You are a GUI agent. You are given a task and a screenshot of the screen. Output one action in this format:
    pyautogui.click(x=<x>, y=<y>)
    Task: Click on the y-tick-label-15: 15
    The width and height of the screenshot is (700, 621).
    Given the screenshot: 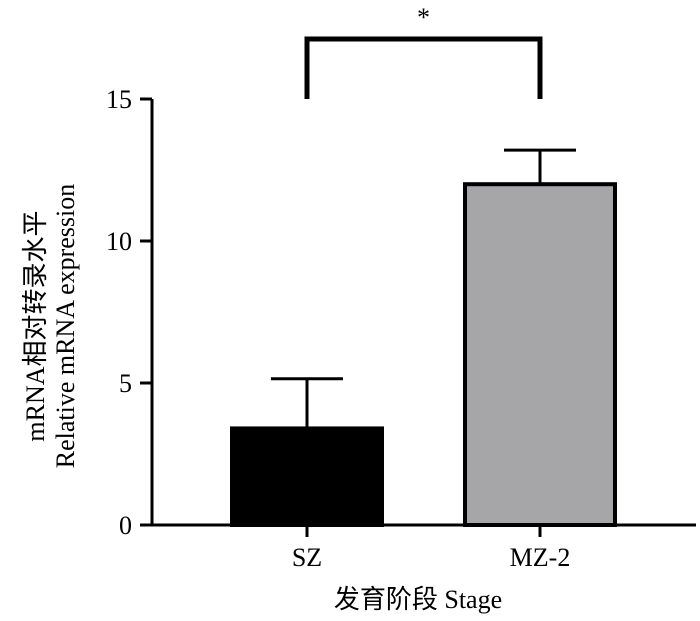 What is the action you would take?
    pyautogui.click(x=119, y=99)
    